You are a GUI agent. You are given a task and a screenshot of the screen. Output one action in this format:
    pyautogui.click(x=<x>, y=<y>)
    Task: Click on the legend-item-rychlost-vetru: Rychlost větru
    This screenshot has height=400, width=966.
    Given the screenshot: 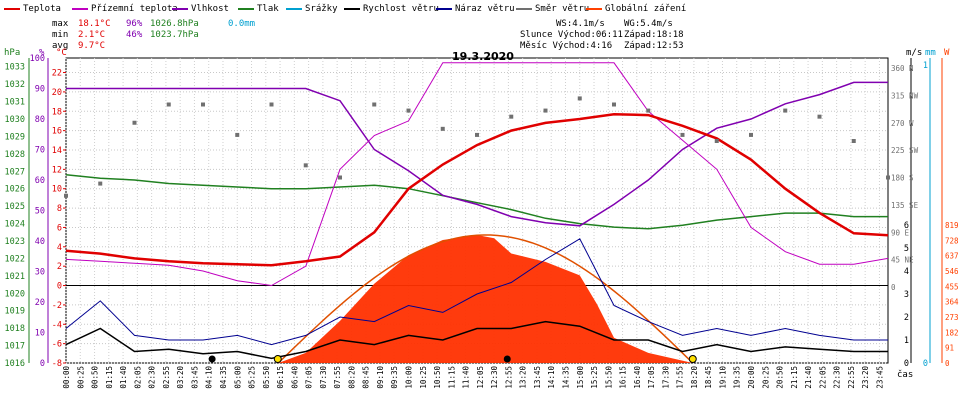 What is the action you would take?
    pyautogui.click(x=391, y=9)
    